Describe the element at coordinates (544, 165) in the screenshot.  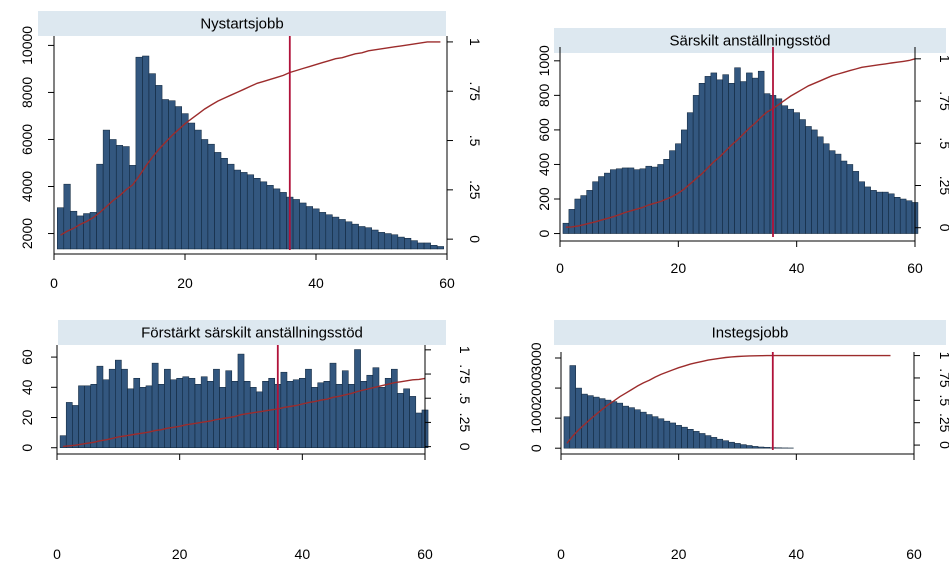
I see `left-y-tick-label: 400` at that location.